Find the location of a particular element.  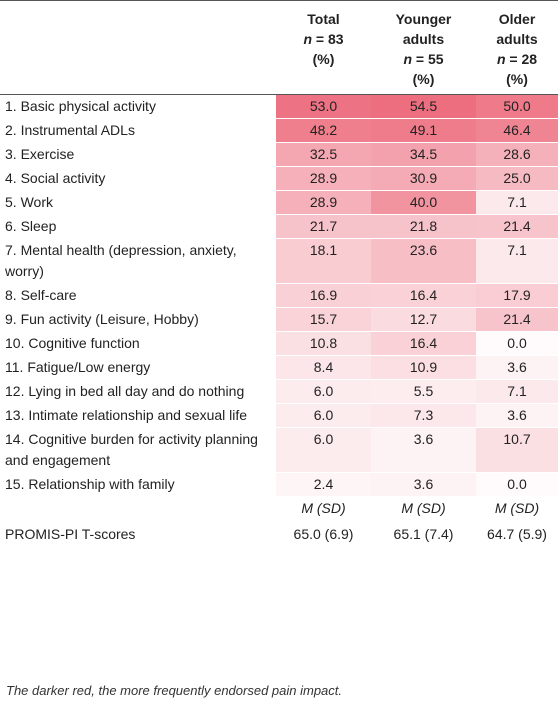

table-row: 15. Relationship with family 2.4 3.6 0.0 is located at coordinates (279, 484).